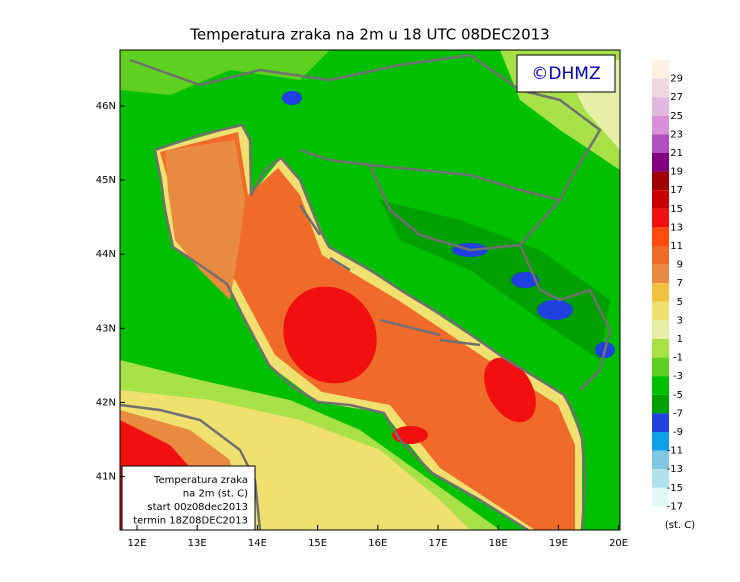 The image size is (740, 582). What do you see at coordinates (437, 543) in the screenshot?
I see `lon-label: 17E` at bounding box center [437, 543].